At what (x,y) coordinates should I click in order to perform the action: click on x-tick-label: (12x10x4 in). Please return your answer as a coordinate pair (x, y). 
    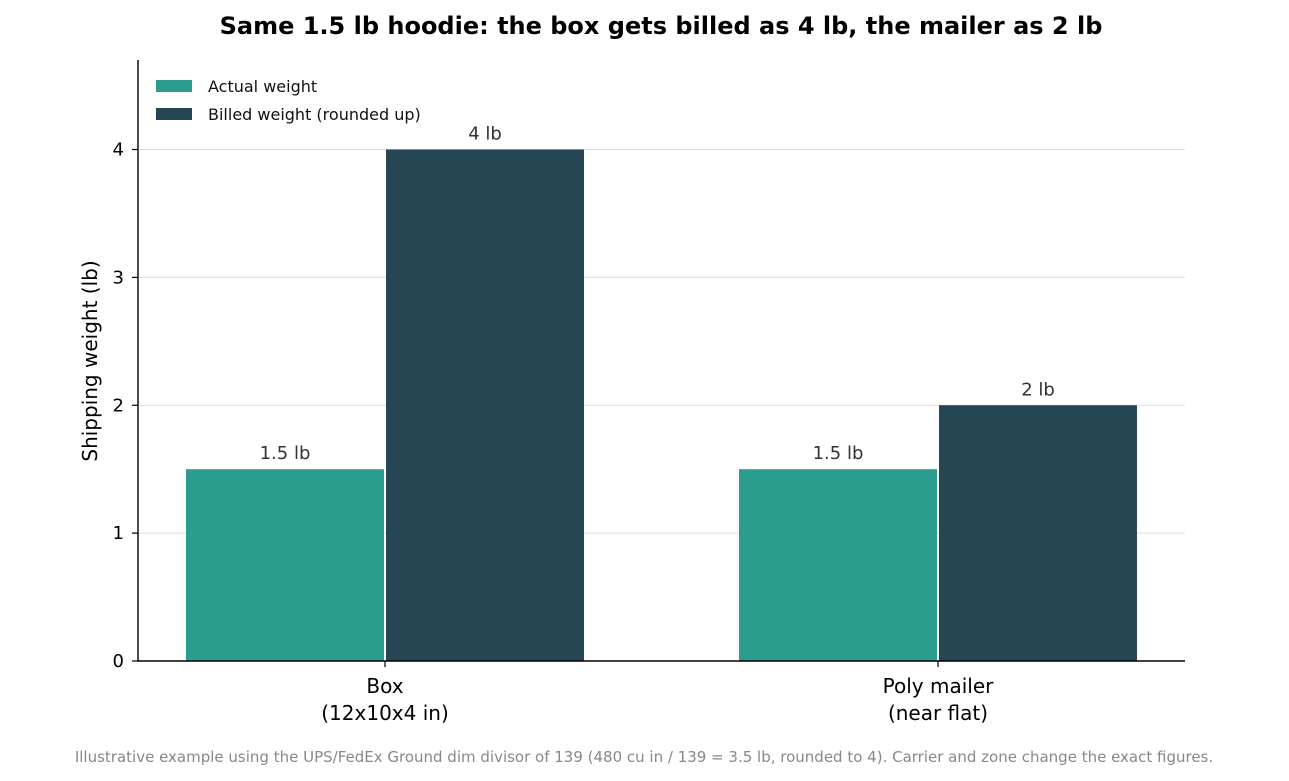
    Looking at the image, I should click on (385, 713).